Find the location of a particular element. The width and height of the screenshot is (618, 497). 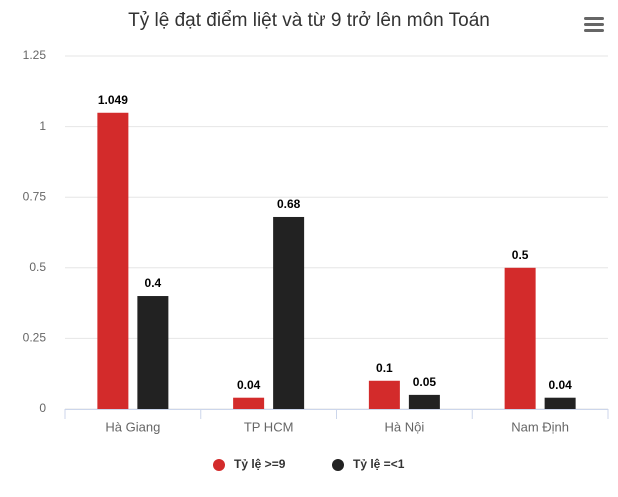

data-label: 0.5 is located at coordinates (520, 255).